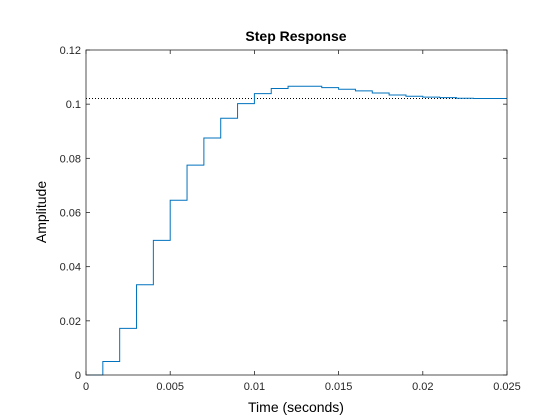 This screenshot has width=560, height=420. Describe the element at coordinates (70, 214) in the screenshot. I see `y-tick-label: 0.06` at that location.